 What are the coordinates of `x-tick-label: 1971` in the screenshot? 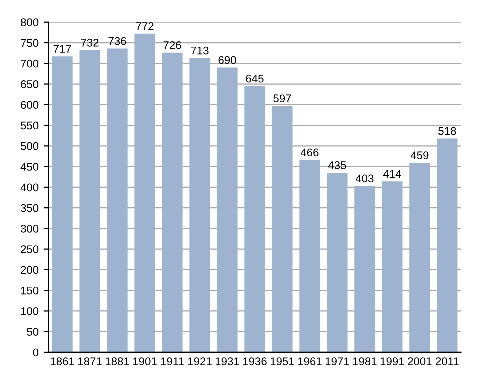 It's located at (338, 362).